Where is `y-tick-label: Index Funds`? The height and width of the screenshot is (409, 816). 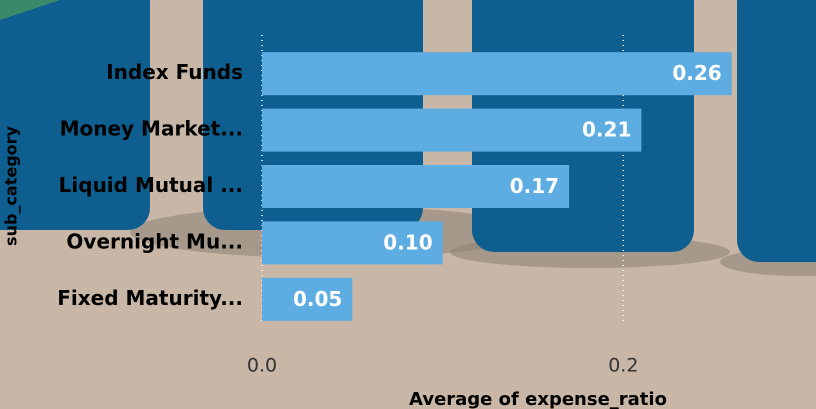 y-tick-label: Index Funds is located at coordinates (174, 72).